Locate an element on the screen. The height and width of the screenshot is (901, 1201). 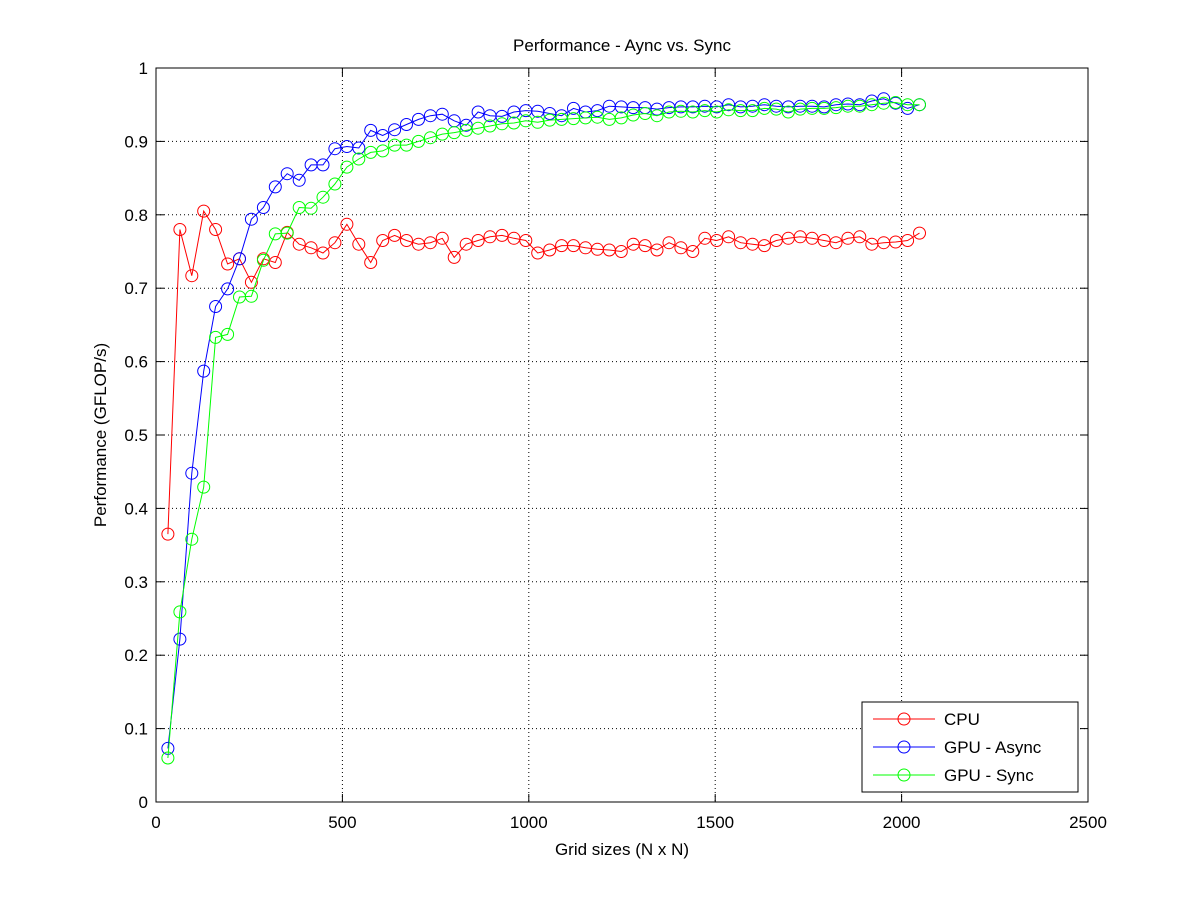
legend-label: GPU - Sync is located at coordinates (989, 775).